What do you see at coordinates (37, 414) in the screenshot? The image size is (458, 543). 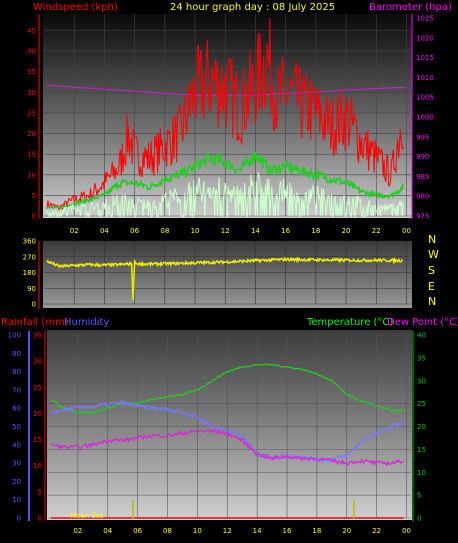 I see `rainfall-tick: 20` at bounding box center [37, 414].